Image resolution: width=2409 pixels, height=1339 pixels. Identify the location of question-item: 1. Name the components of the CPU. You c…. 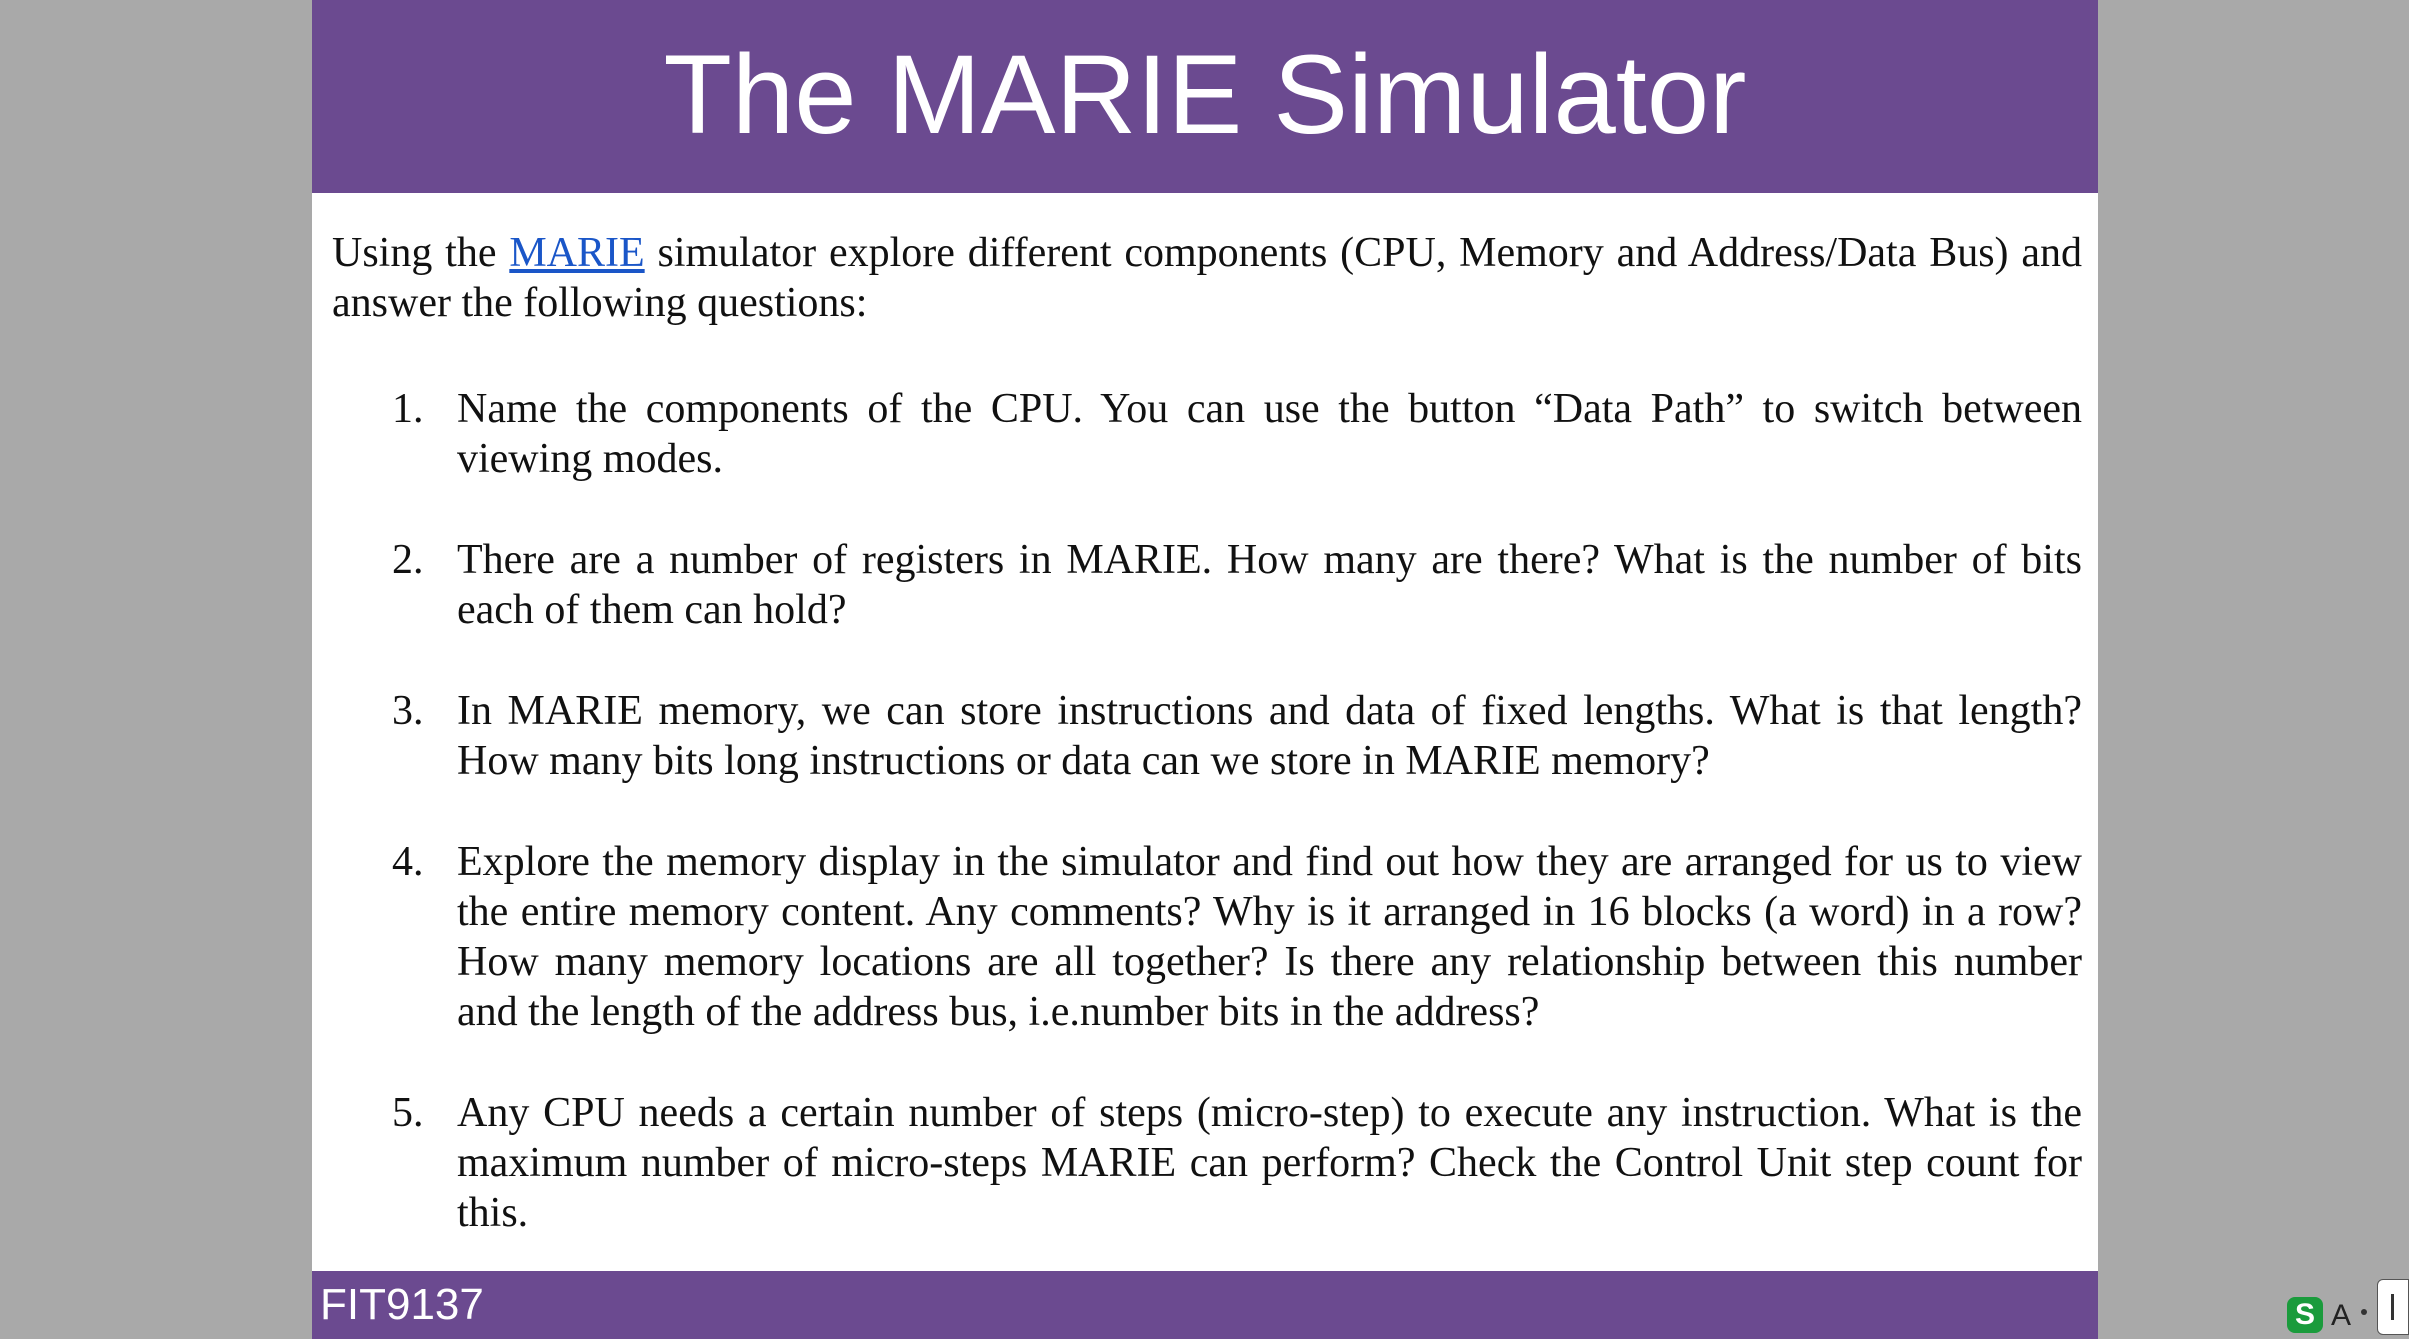
(1207, 434).